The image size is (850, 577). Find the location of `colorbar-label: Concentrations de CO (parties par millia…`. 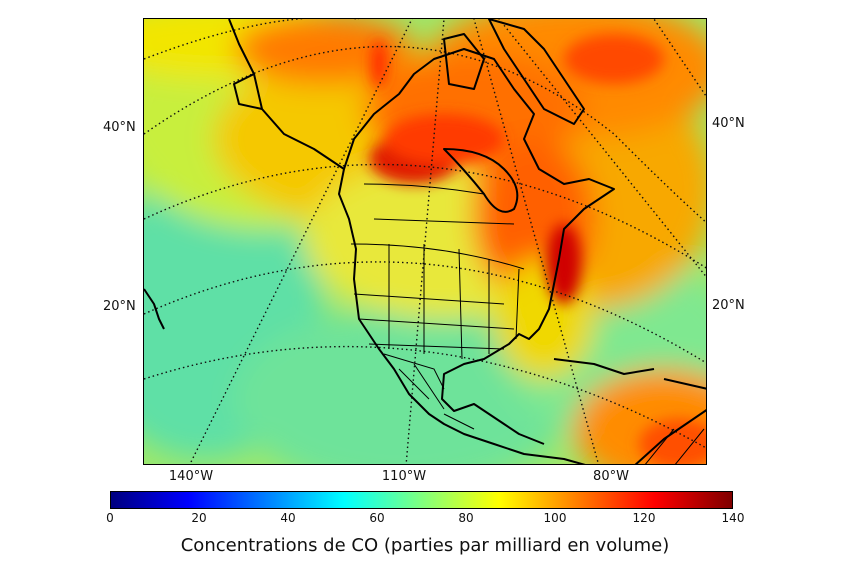

colorbar-label: Concentrations de CO (parties par millia… is located at coordinates (425, 545).